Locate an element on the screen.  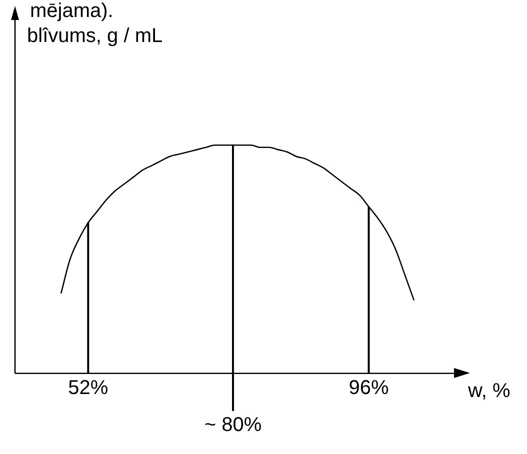
x-tick-label: ~ 80% is located at coordinates (233, 425).